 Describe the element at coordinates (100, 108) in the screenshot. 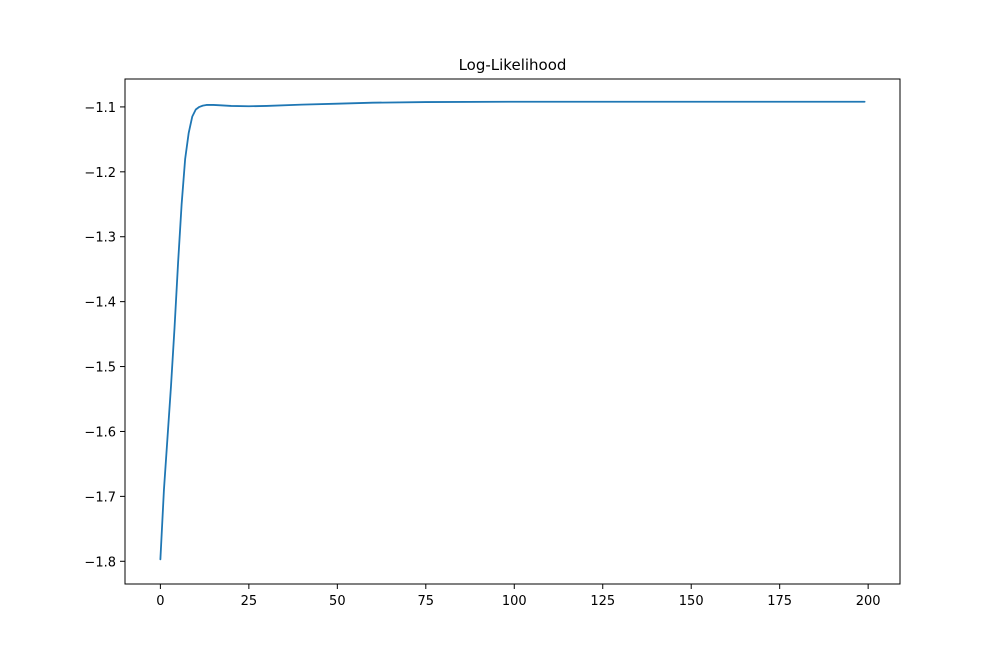

I see `y-tick-label-7: −1.1` at that location.